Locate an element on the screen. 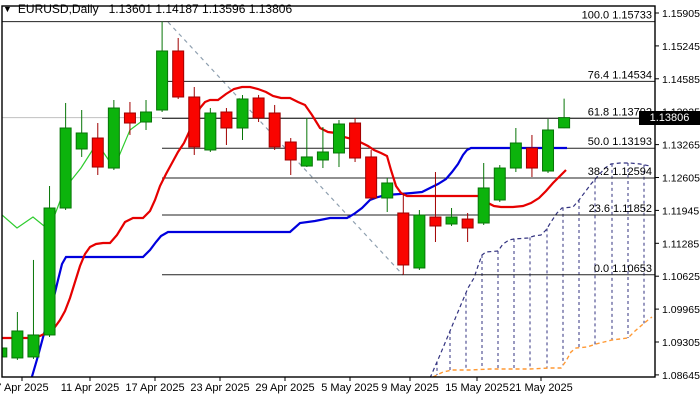  fib-level-label: 23.6 1.11852 is located at coordinates (620, 209).